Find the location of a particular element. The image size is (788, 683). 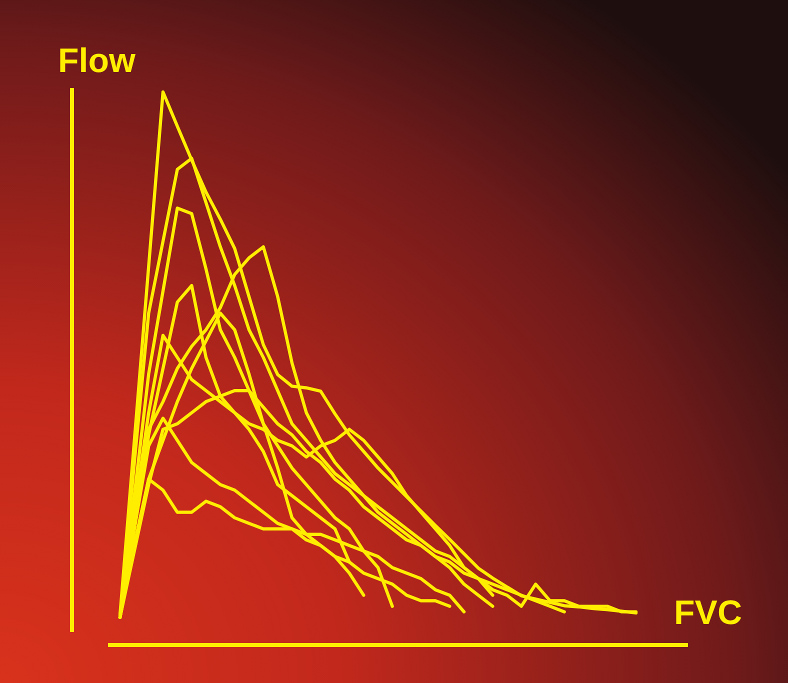

y-axis-title: Flow is located at coordinates (97, 61).